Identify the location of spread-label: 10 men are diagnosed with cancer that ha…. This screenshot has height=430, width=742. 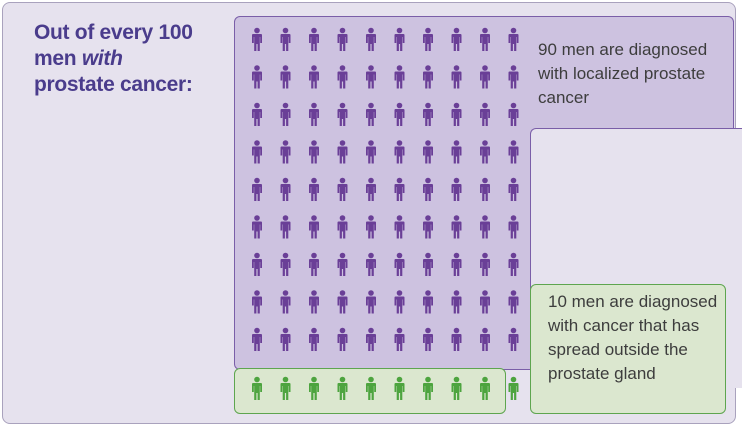
(633, 337).